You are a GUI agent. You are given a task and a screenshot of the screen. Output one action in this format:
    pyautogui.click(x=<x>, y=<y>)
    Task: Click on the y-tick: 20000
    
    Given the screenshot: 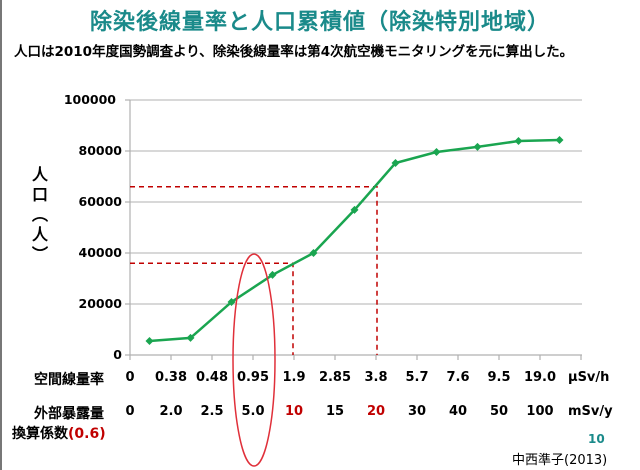 What is the action you would take?
    pyautogui.click(x=100, y=303)
    